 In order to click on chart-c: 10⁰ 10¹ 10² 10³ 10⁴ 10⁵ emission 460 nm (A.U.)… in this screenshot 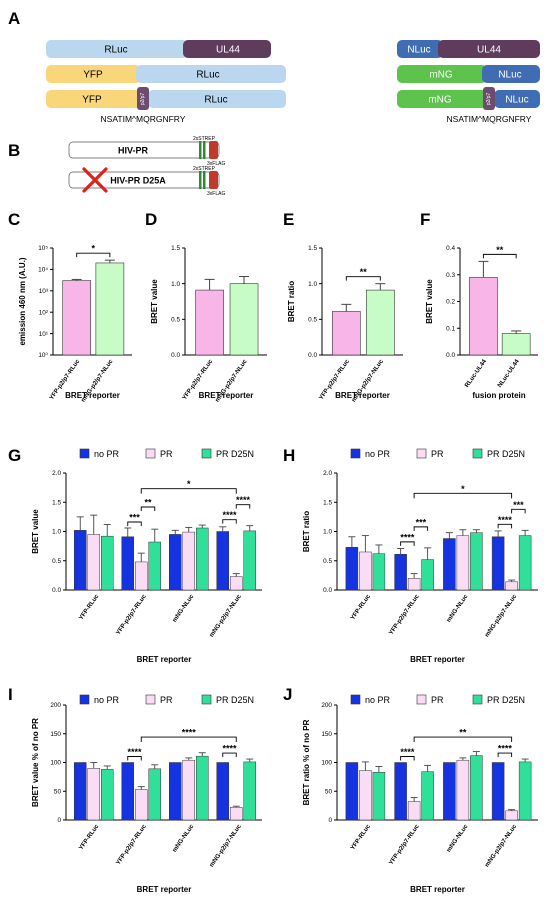, I will do `click(75, 324)`.